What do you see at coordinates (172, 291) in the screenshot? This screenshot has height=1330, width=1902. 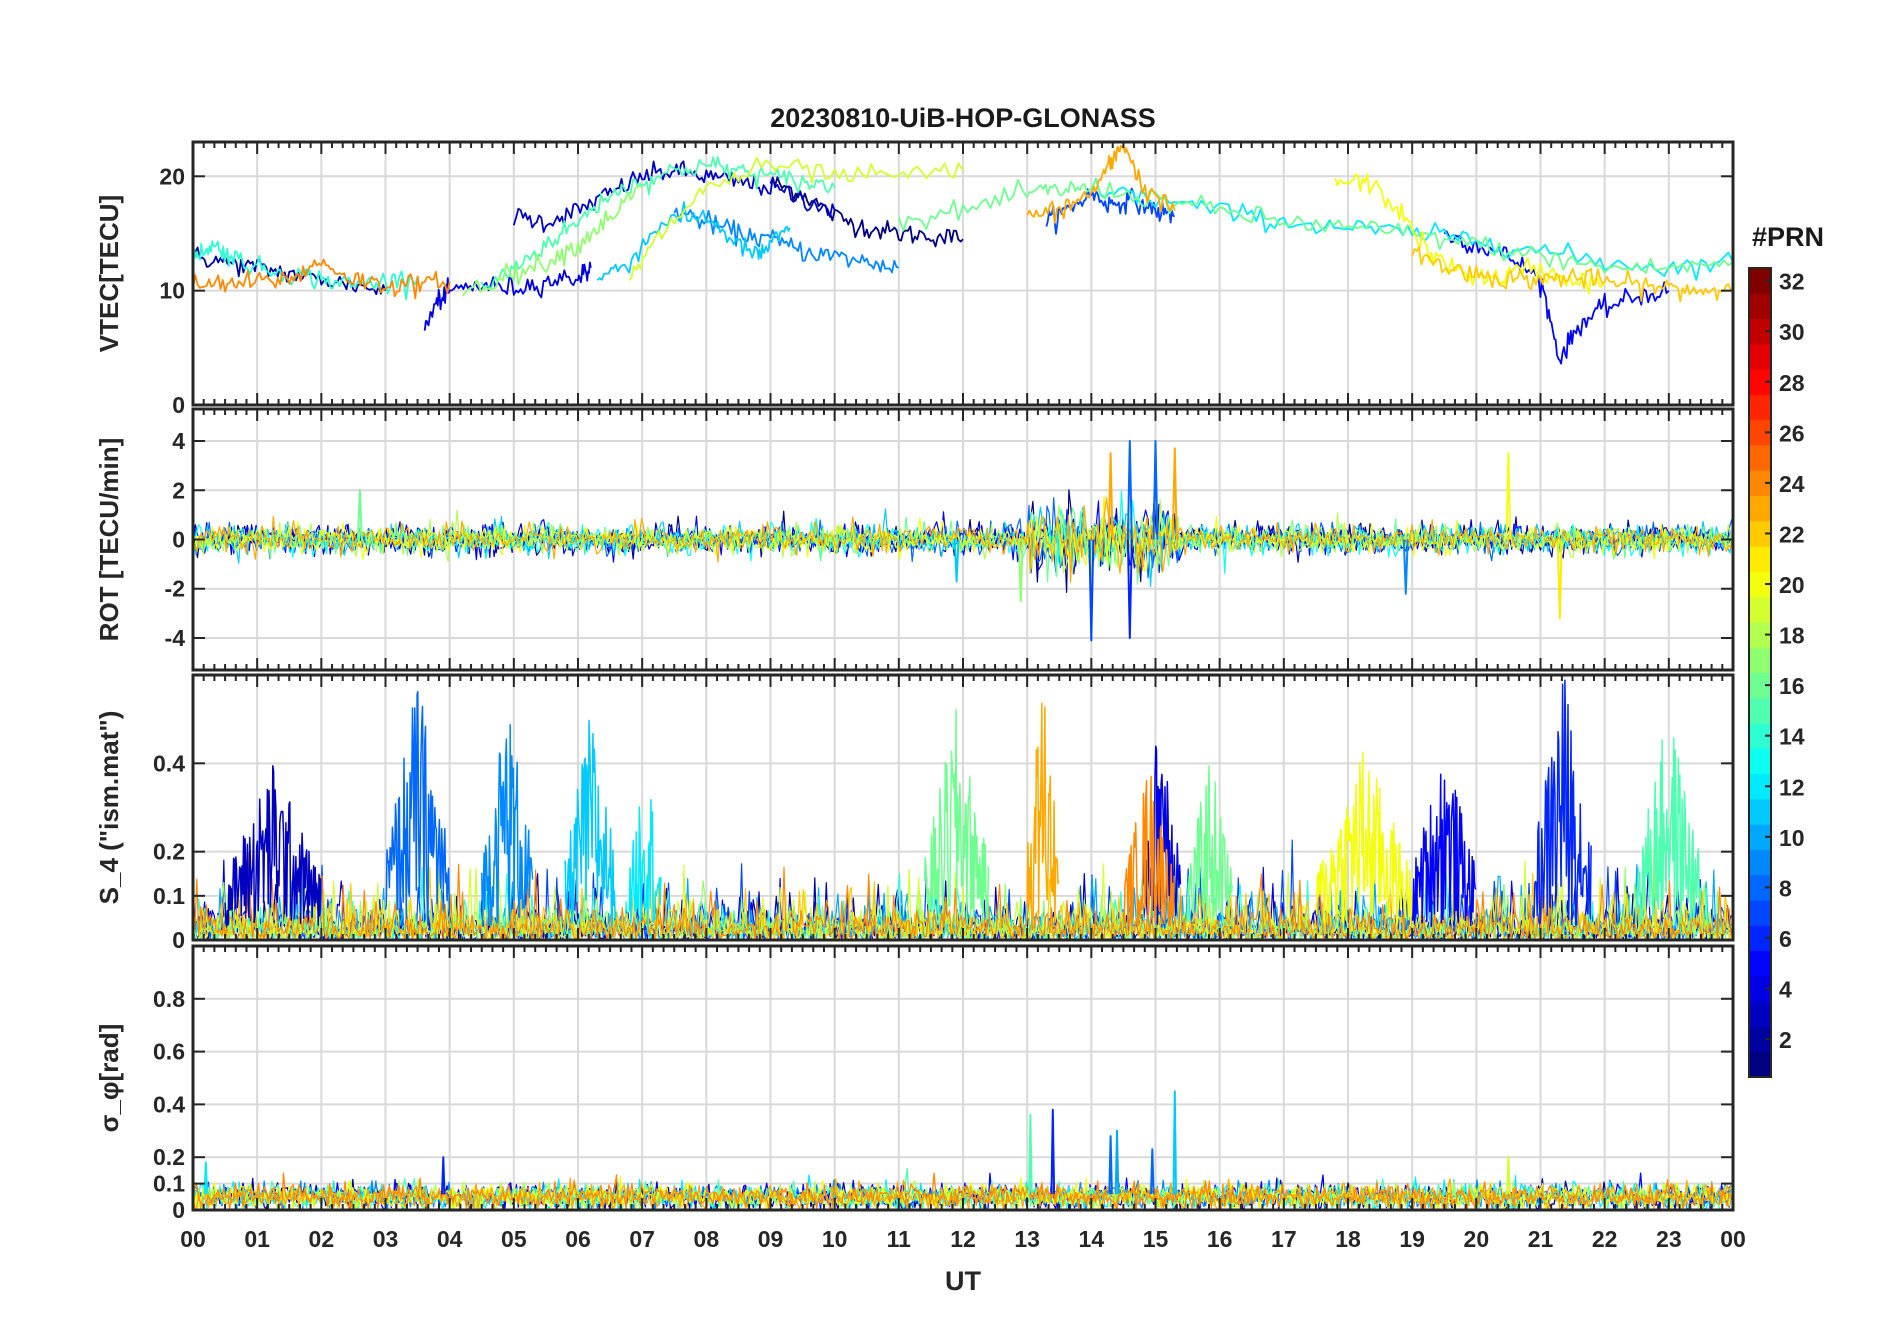 I see `y-tick-label: 10` at bounding box center [172, 291].